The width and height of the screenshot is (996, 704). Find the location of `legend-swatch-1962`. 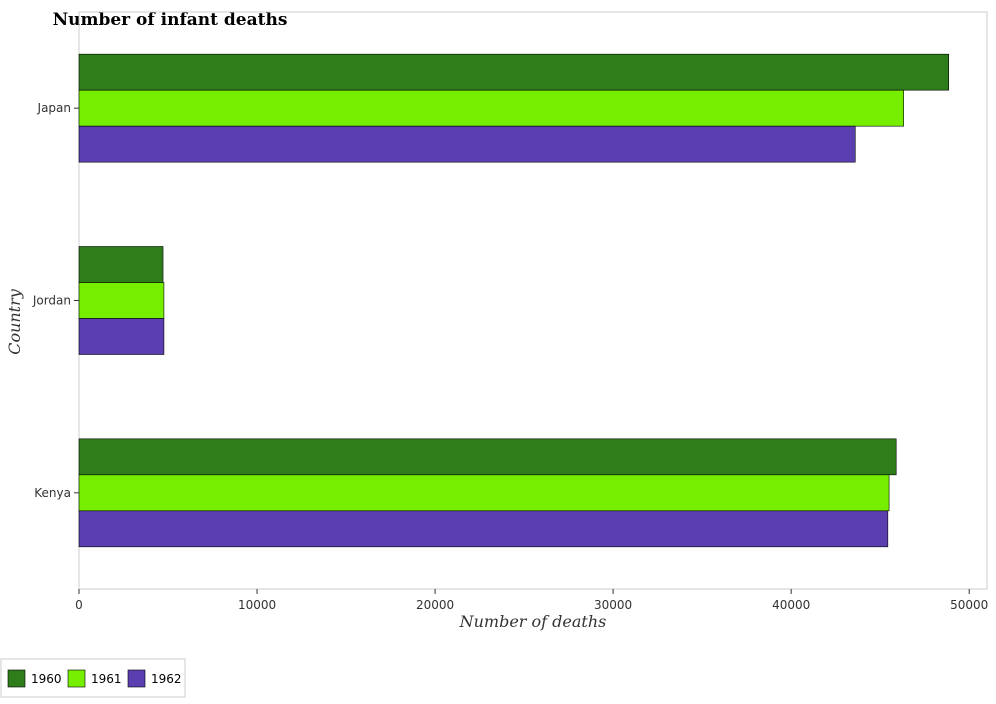

legend-swatch-1962 is located at coordinates (136, 678).